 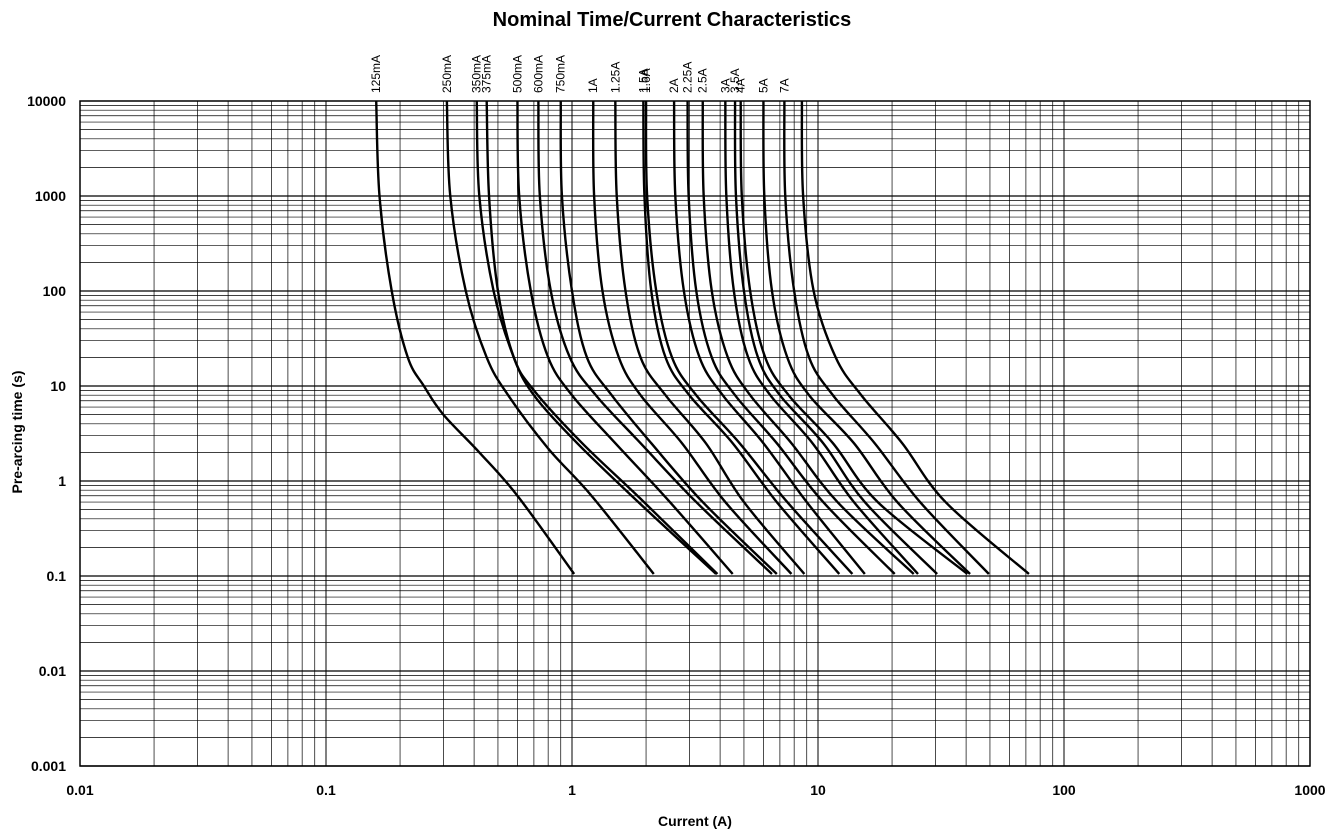 What do you see at coordinates (487, 74) in the screenshot?
I see `series-label: 375mA` at bounding box center [487, 74].